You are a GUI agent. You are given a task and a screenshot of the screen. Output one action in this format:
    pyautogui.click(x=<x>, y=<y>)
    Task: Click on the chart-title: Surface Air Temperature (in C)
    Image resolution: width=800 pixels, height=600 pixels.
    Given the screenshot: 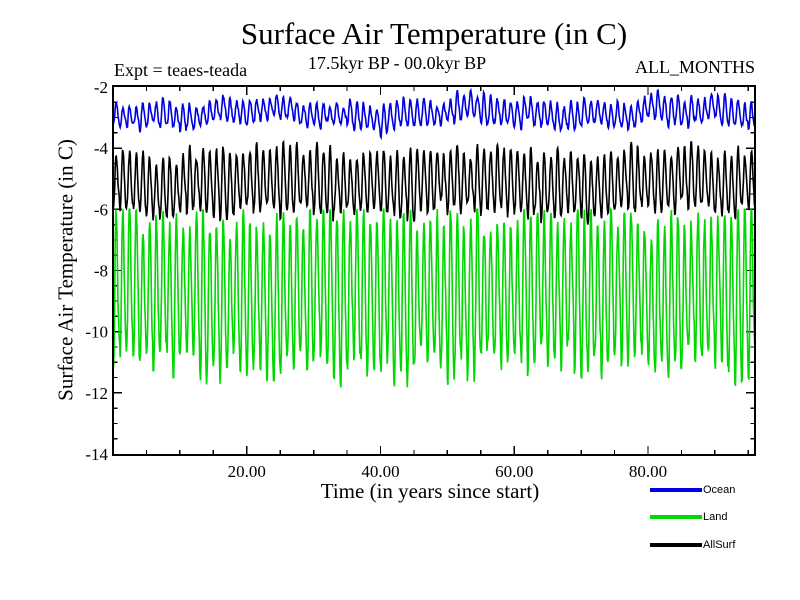 What is the action you would take?
    pyautogui.click(x=434, y=33)
    